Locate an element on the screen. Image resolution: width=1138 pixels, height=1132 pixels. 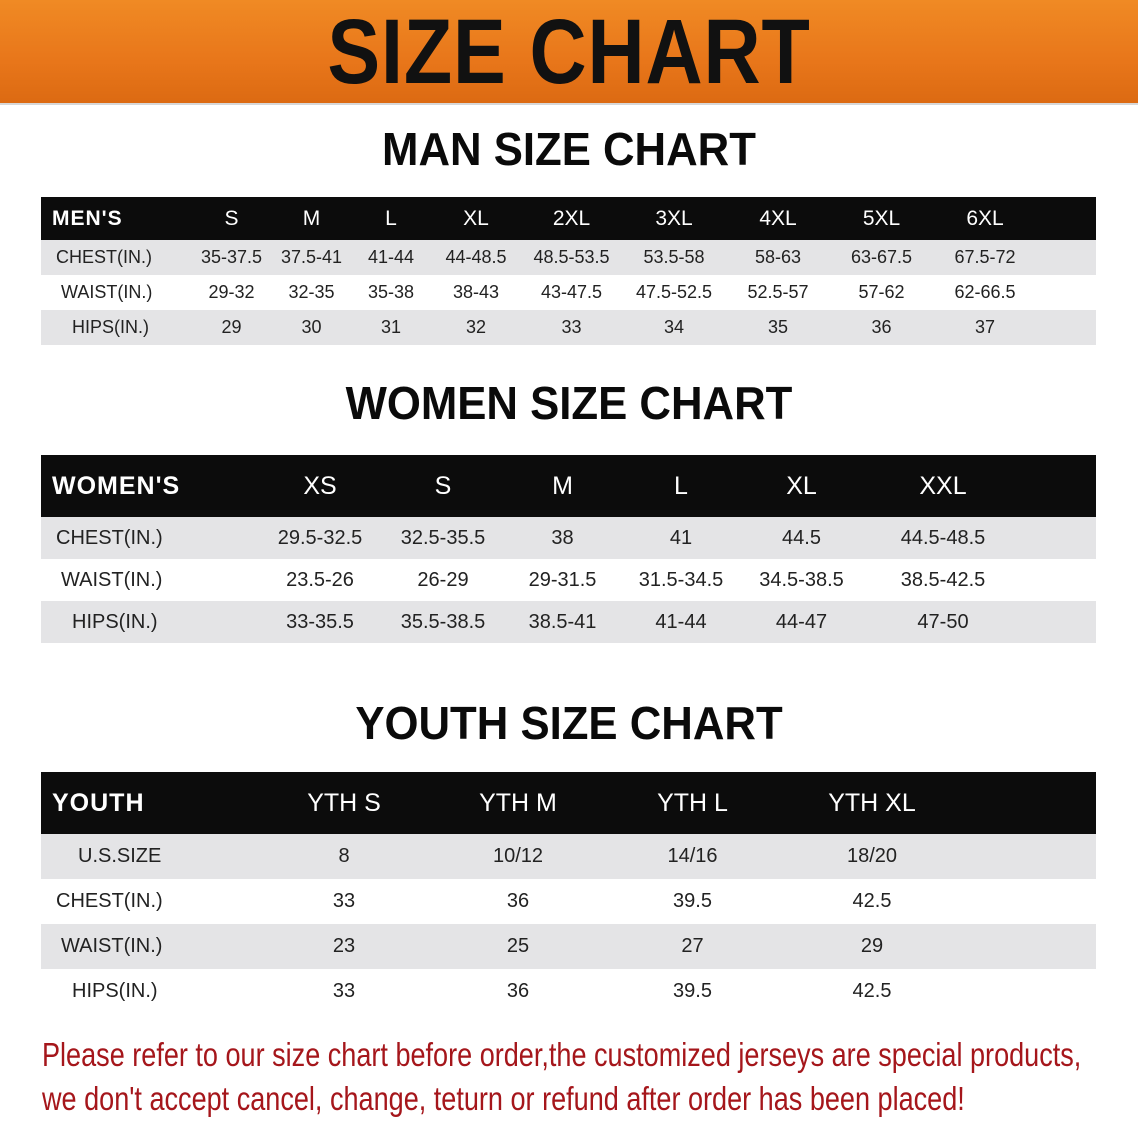
measurement-value: 25 is located at coordinates (518, 946).